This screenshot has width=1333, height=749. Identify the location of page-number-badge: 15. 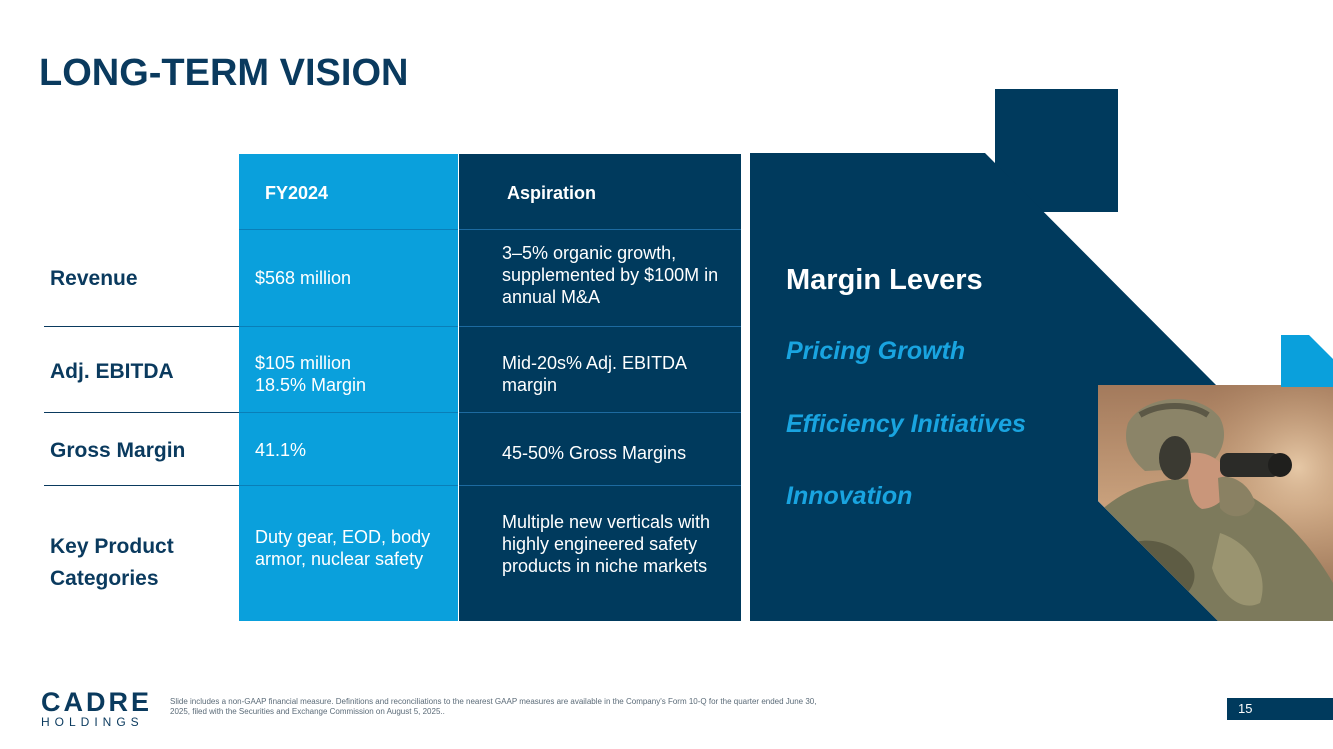
(1280, 709).